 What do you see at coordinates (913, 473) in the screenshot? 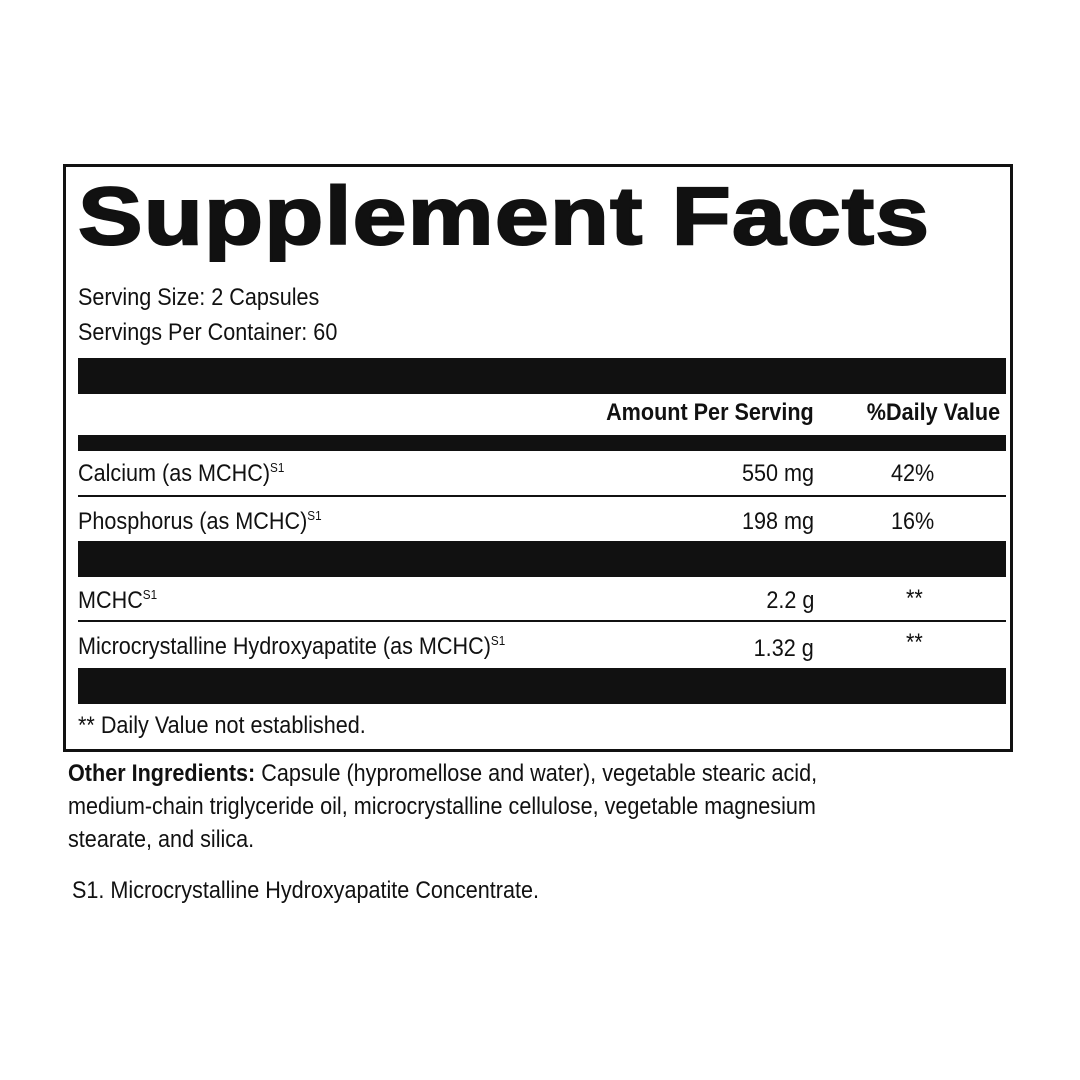
I see `nutrient-dv: 42%` at bounding box center [913, 473].